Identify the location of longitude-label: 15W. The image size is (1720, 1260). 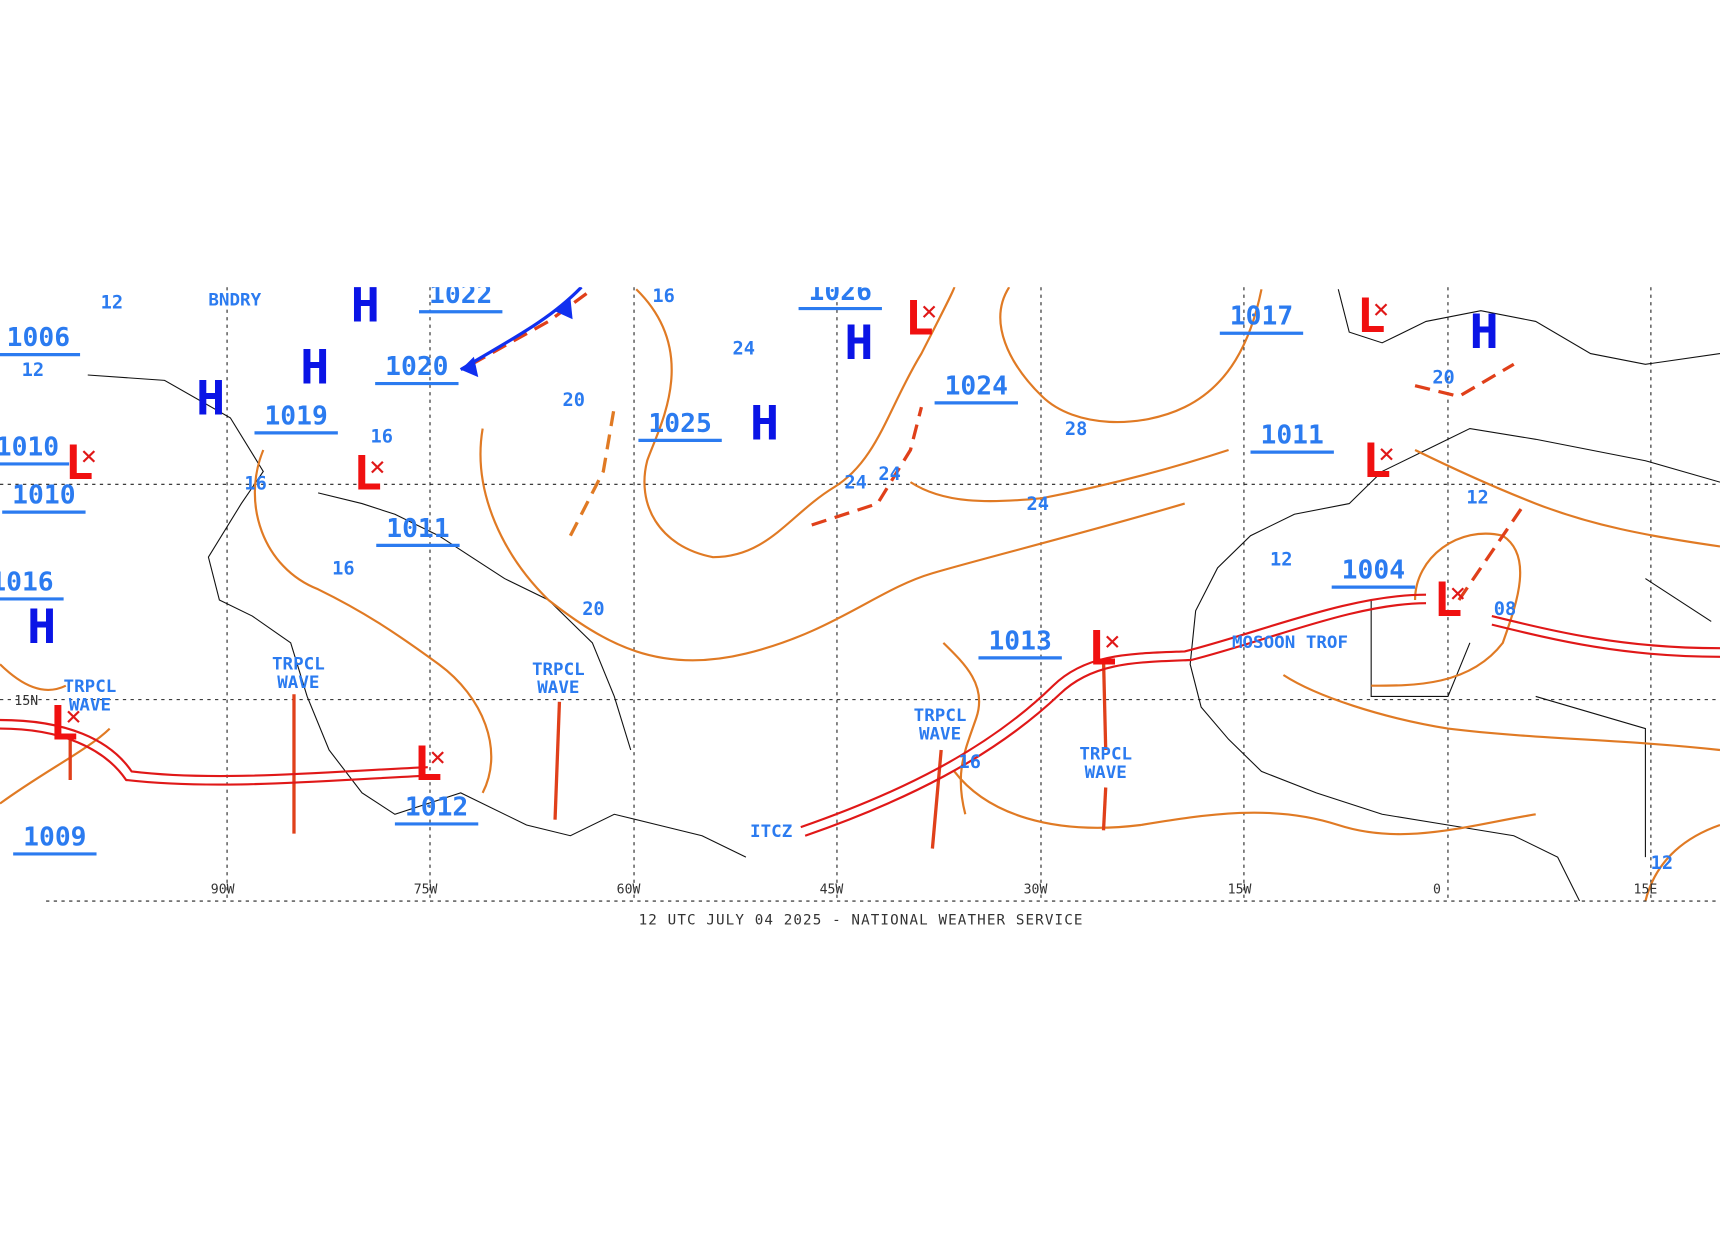
(1240, 890).